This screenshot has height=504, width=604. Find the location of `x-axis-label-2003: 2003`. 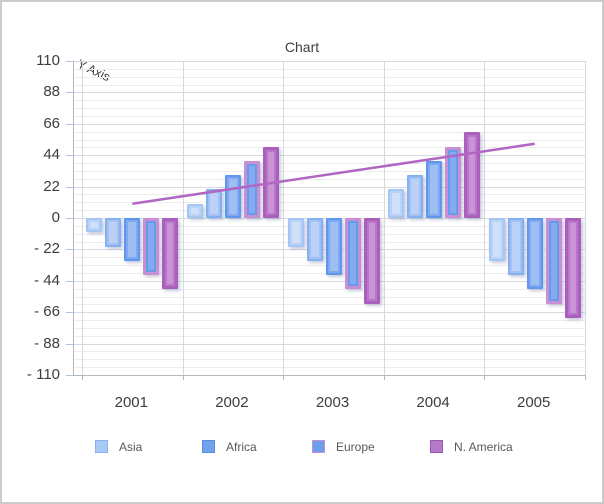

x-axis-label-2003: 2003 is located at coordinates (332, 402).